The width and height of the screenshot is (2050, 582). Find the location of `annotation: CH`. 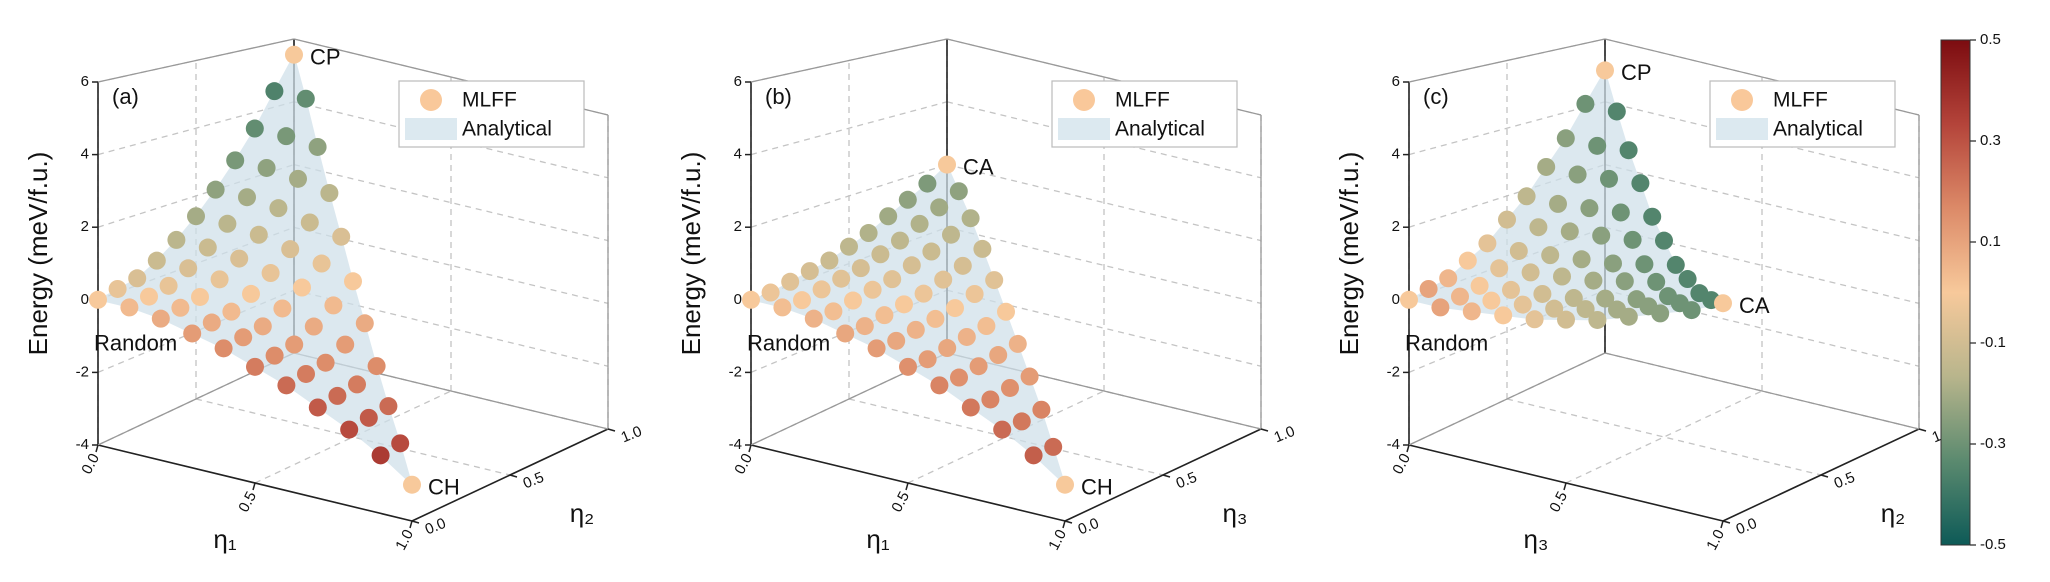

annotation: CH is located at coordinates (1097, 487).